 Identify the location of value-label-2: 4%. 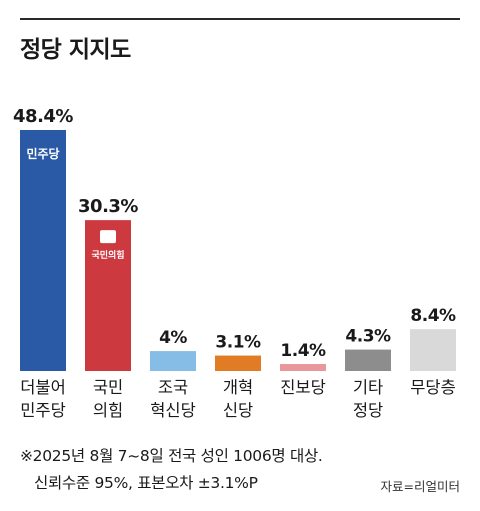
(173, 338).